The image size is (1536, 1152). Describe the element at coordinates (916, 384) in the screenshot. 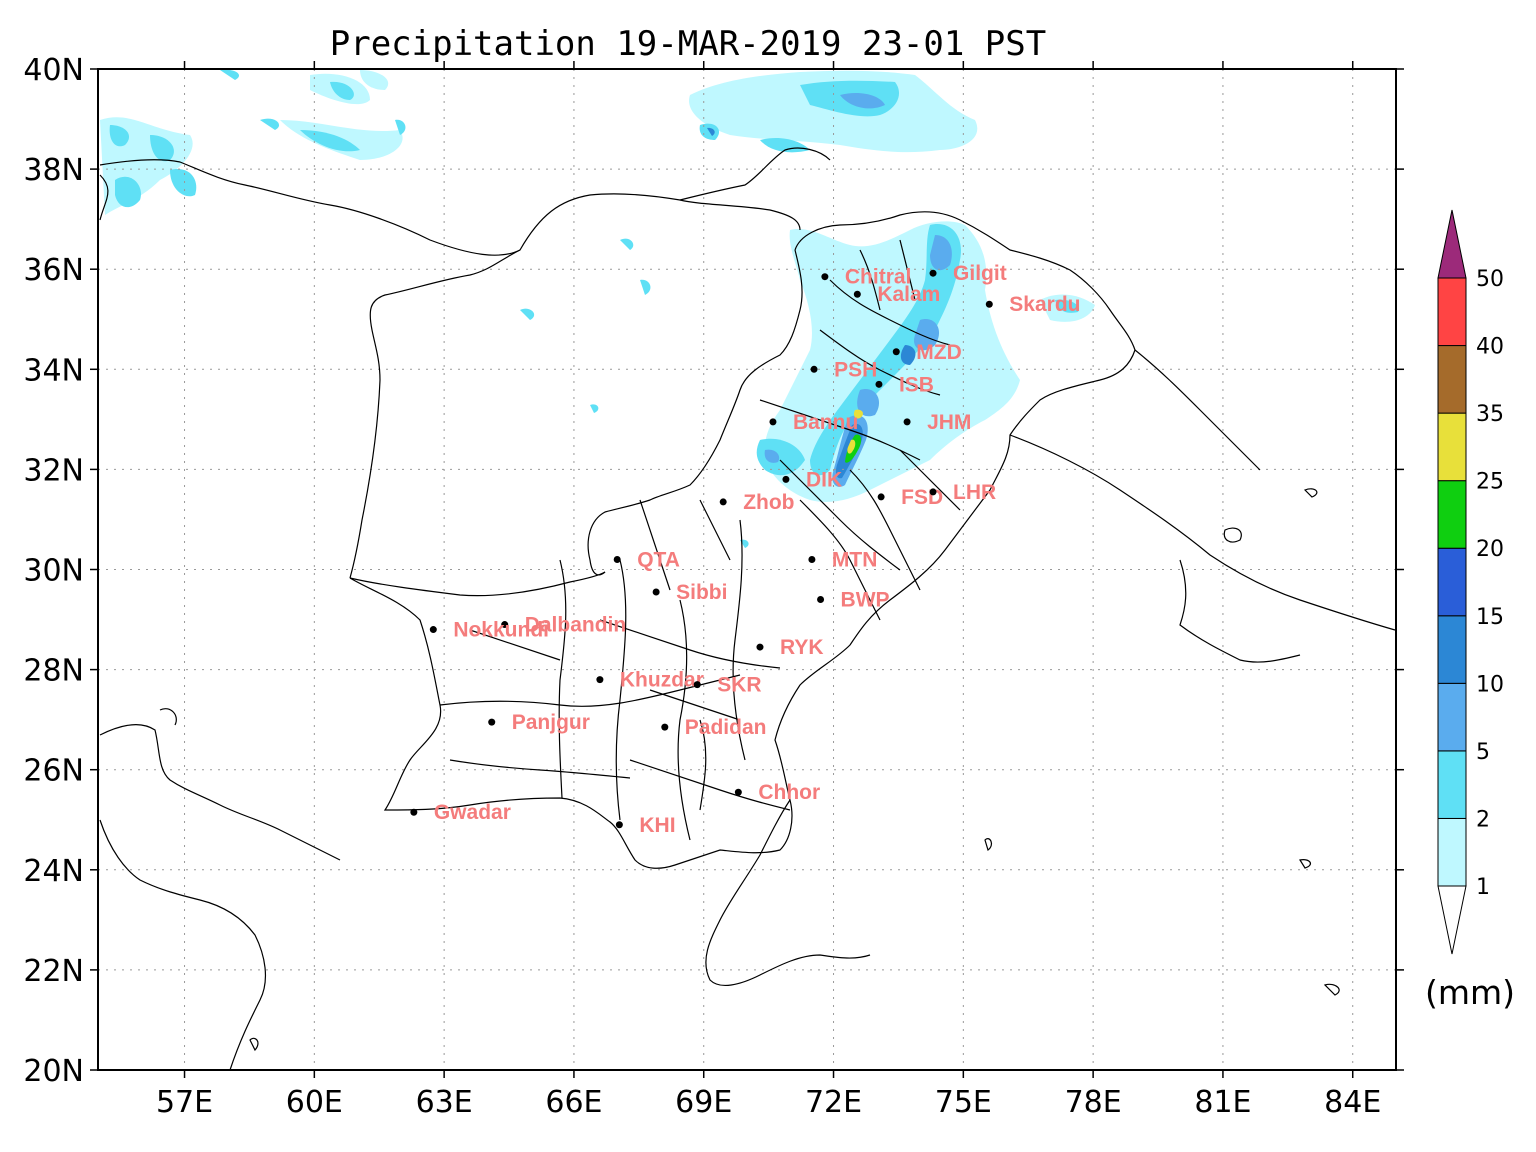

I see `city-label: ISB` at that location.